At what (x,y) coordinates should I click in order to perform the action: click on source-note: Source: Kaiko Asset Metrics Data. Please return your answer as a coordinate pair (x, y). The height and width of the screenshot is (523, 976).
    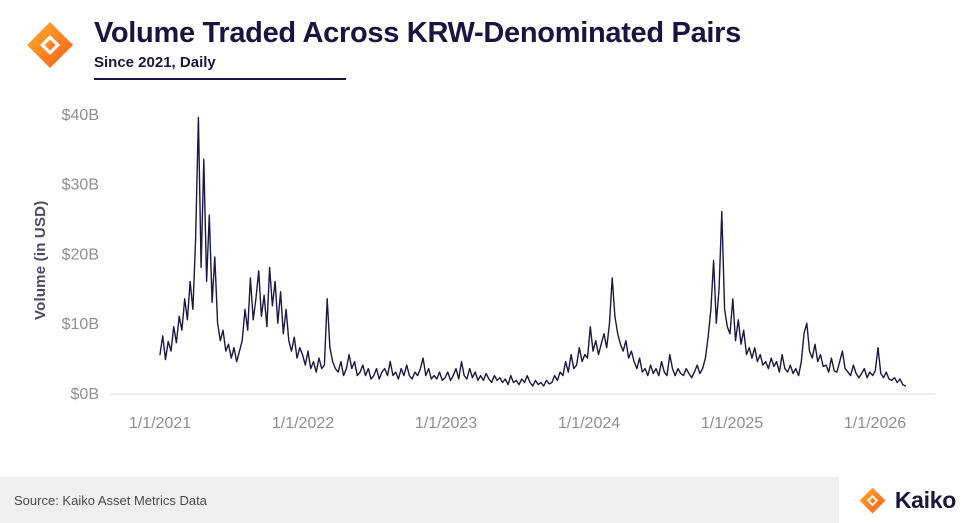
    Looking at the image, I should click on (110, 500).